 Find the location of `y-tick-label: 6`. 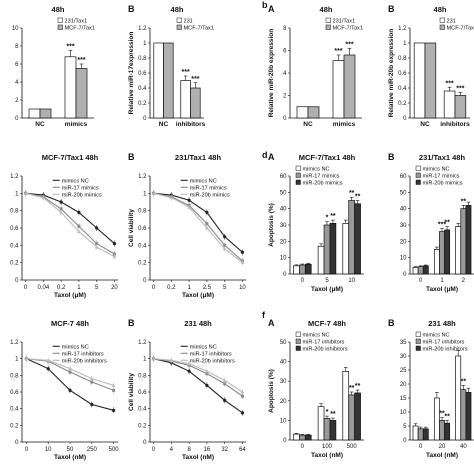

y-tick-label: 6 is located at coordinates (17, 65).